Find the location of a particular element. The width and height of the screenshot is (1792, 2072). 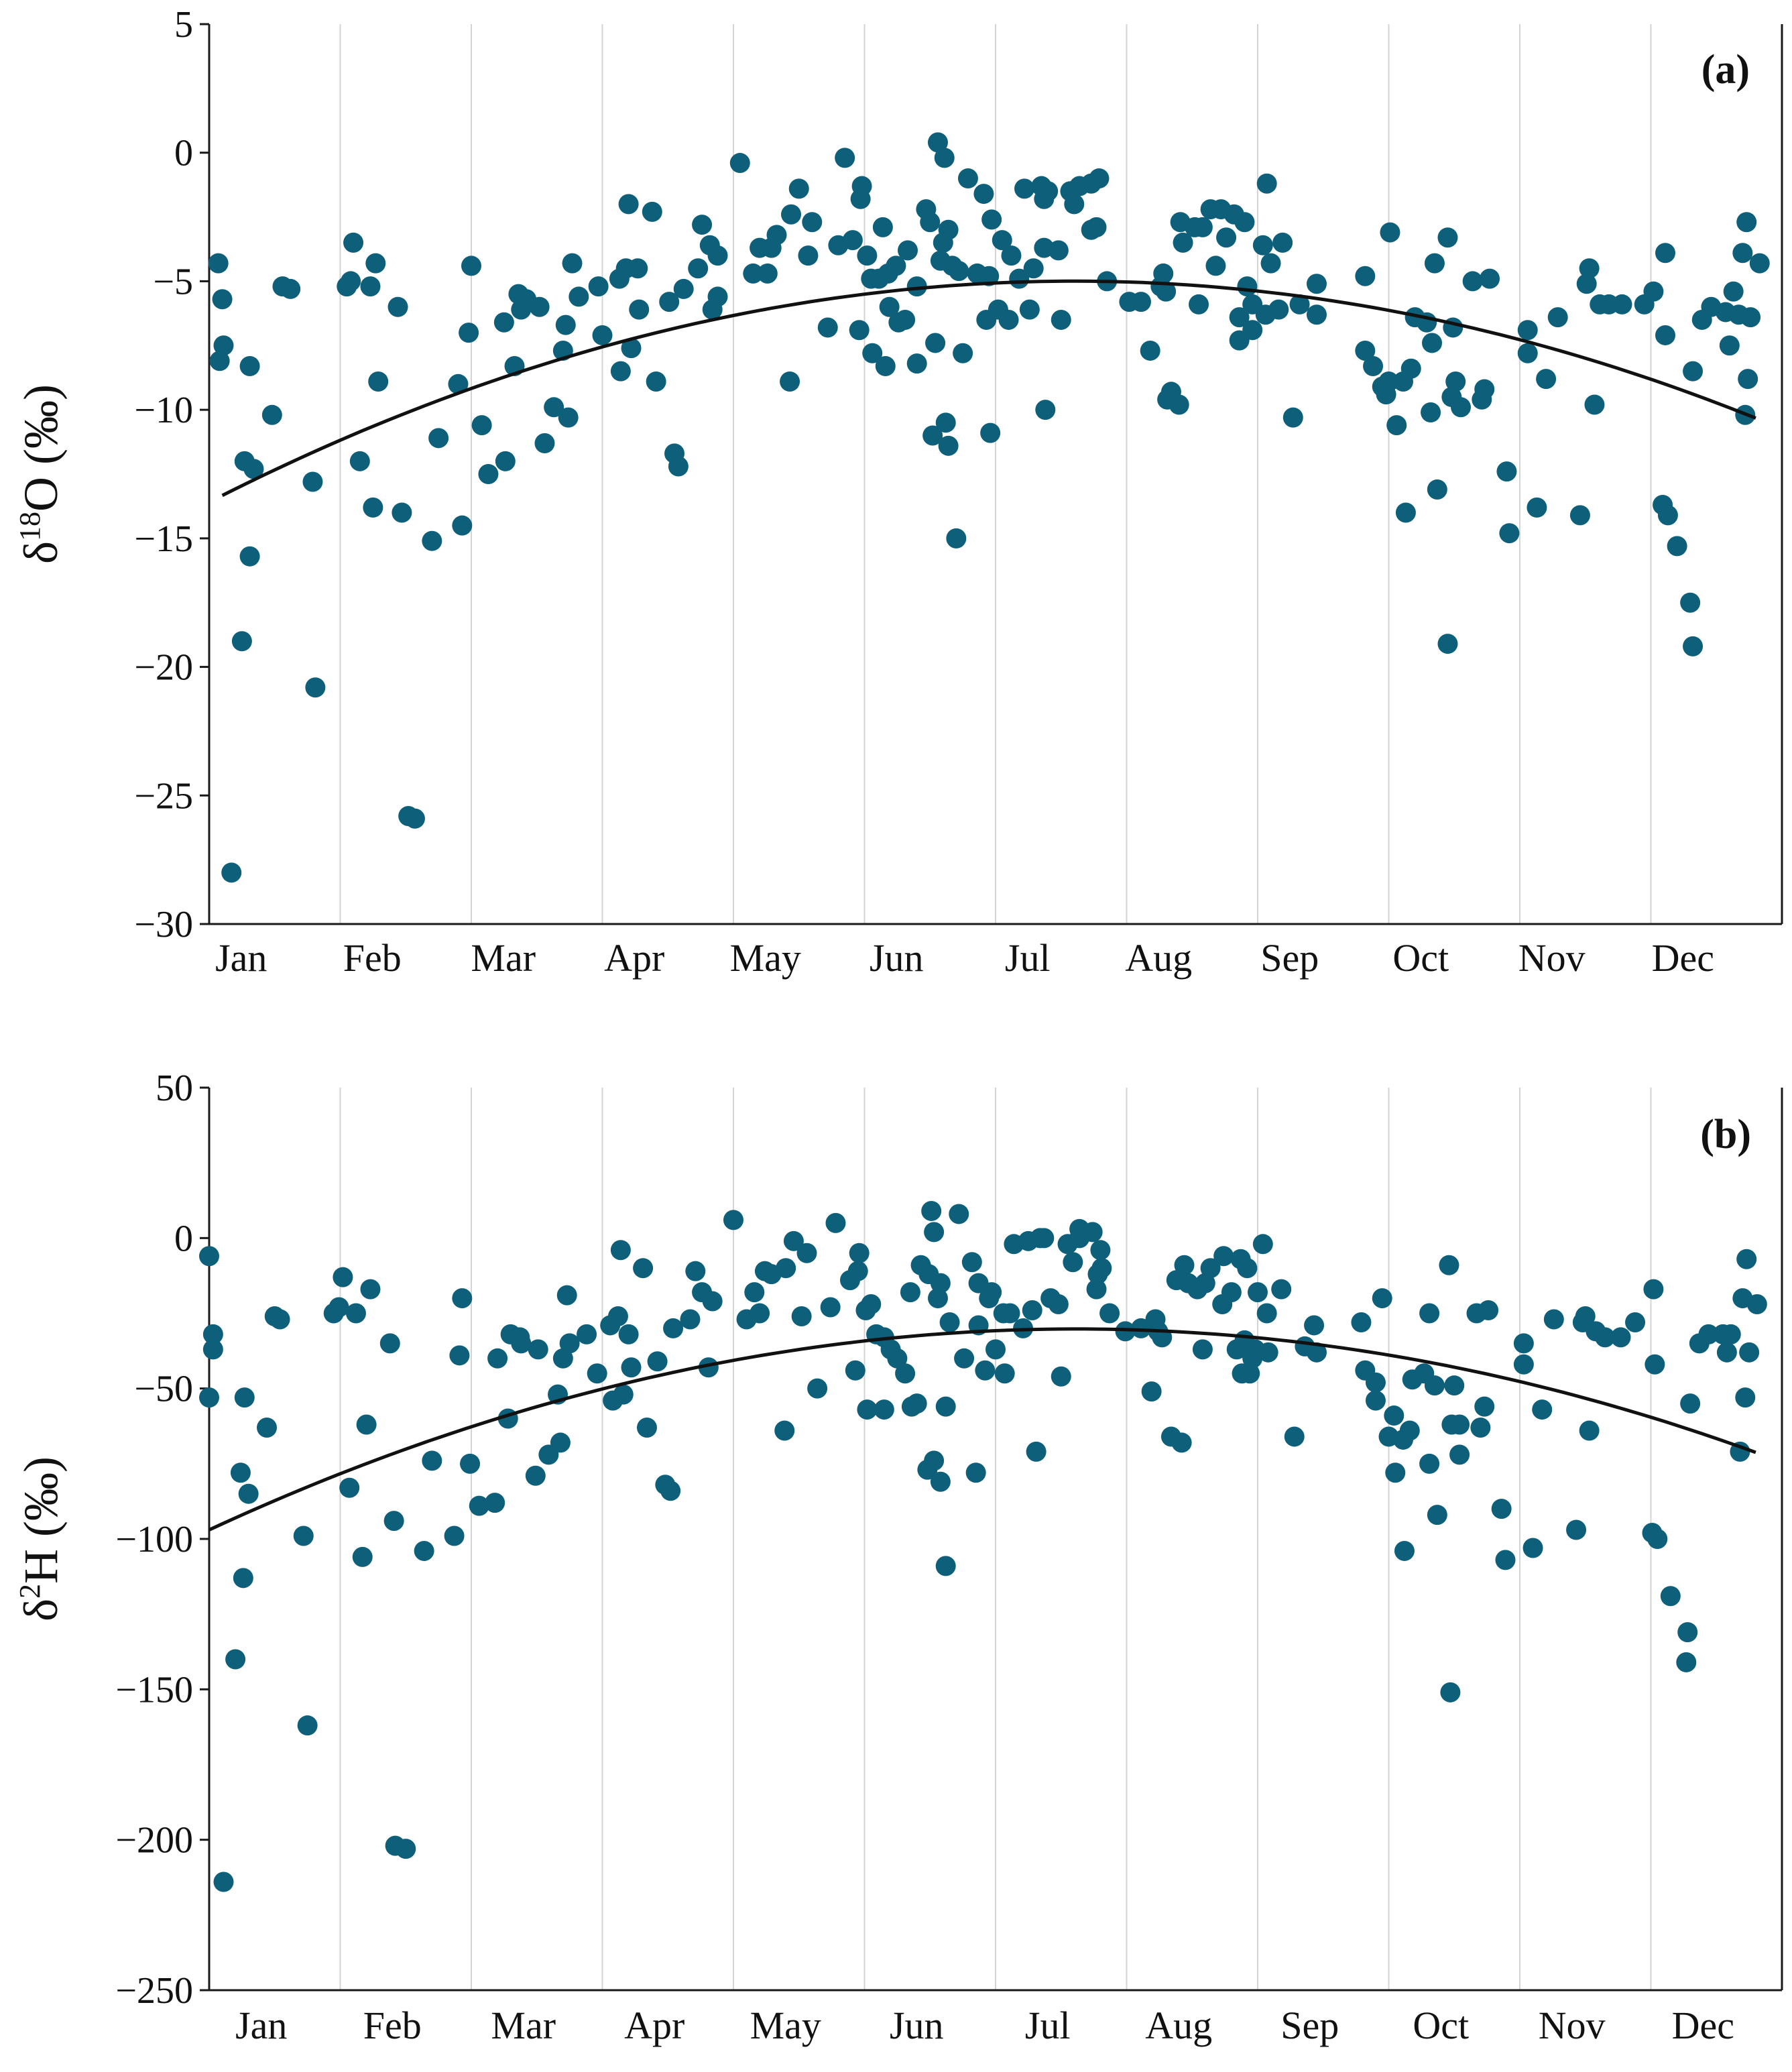

y-tick-label: −50 is located at coordinates (163, 1390).